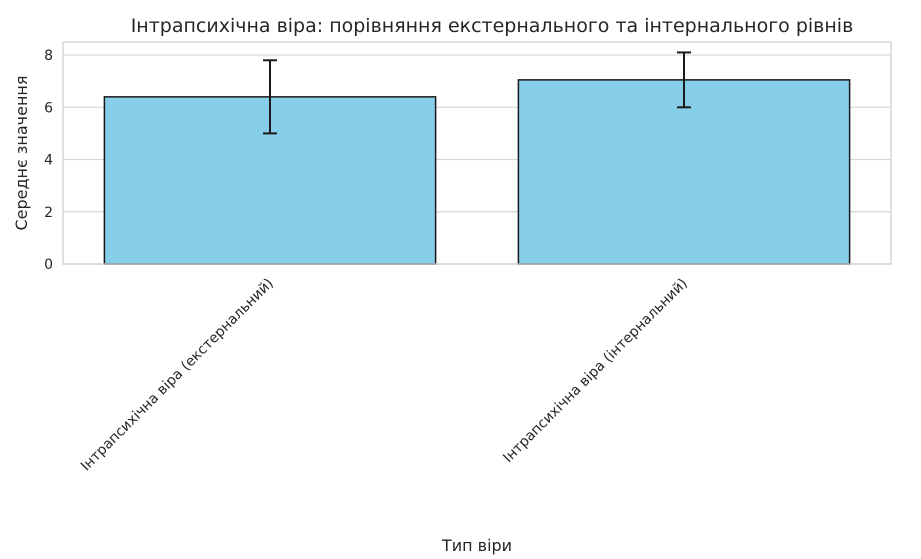 Image resolution: width=921 pixels, height=559 pixels. What do you see at coordinates (476, 545) in the screenshot?
I see `x-axis-label: Тип віри` at bounding box center [476, 545].